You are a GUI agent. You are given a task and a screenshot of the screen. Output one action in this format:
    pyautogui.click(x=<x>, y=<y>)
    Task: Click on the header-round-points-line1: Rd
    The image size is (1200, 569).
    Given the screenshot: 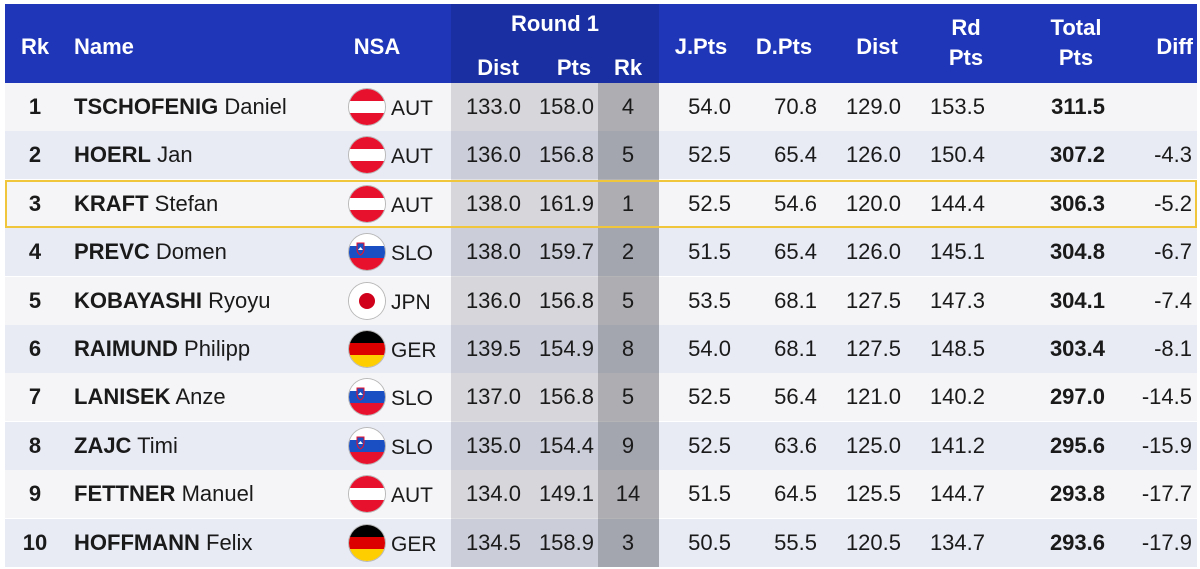 What is the action you would take?
    pyautogui.click(x=966, y=27)
    